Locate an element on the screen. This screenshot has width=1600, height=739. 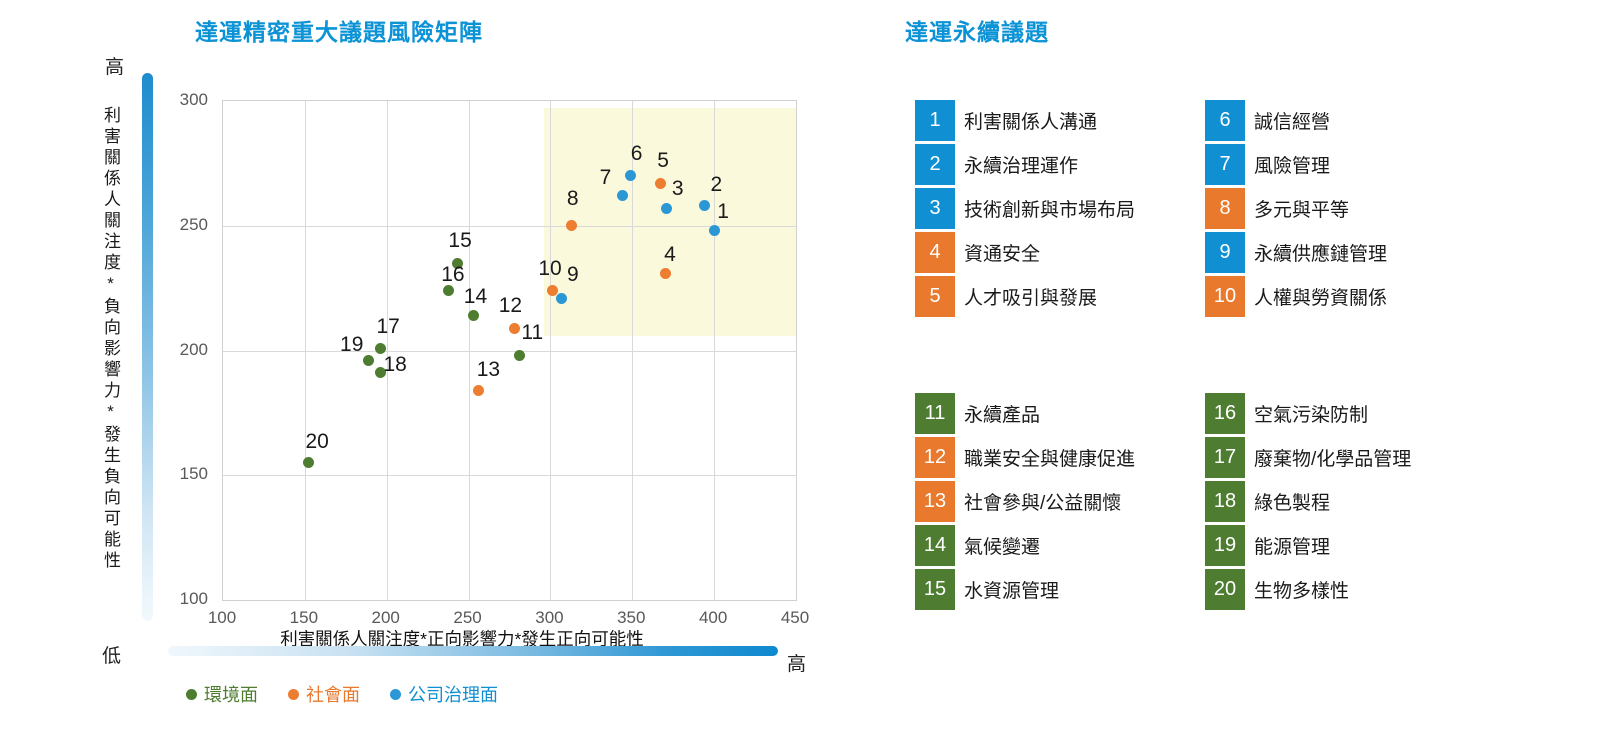
legend-label-governance: 公司治理面 is located at coordinates (453, 695).